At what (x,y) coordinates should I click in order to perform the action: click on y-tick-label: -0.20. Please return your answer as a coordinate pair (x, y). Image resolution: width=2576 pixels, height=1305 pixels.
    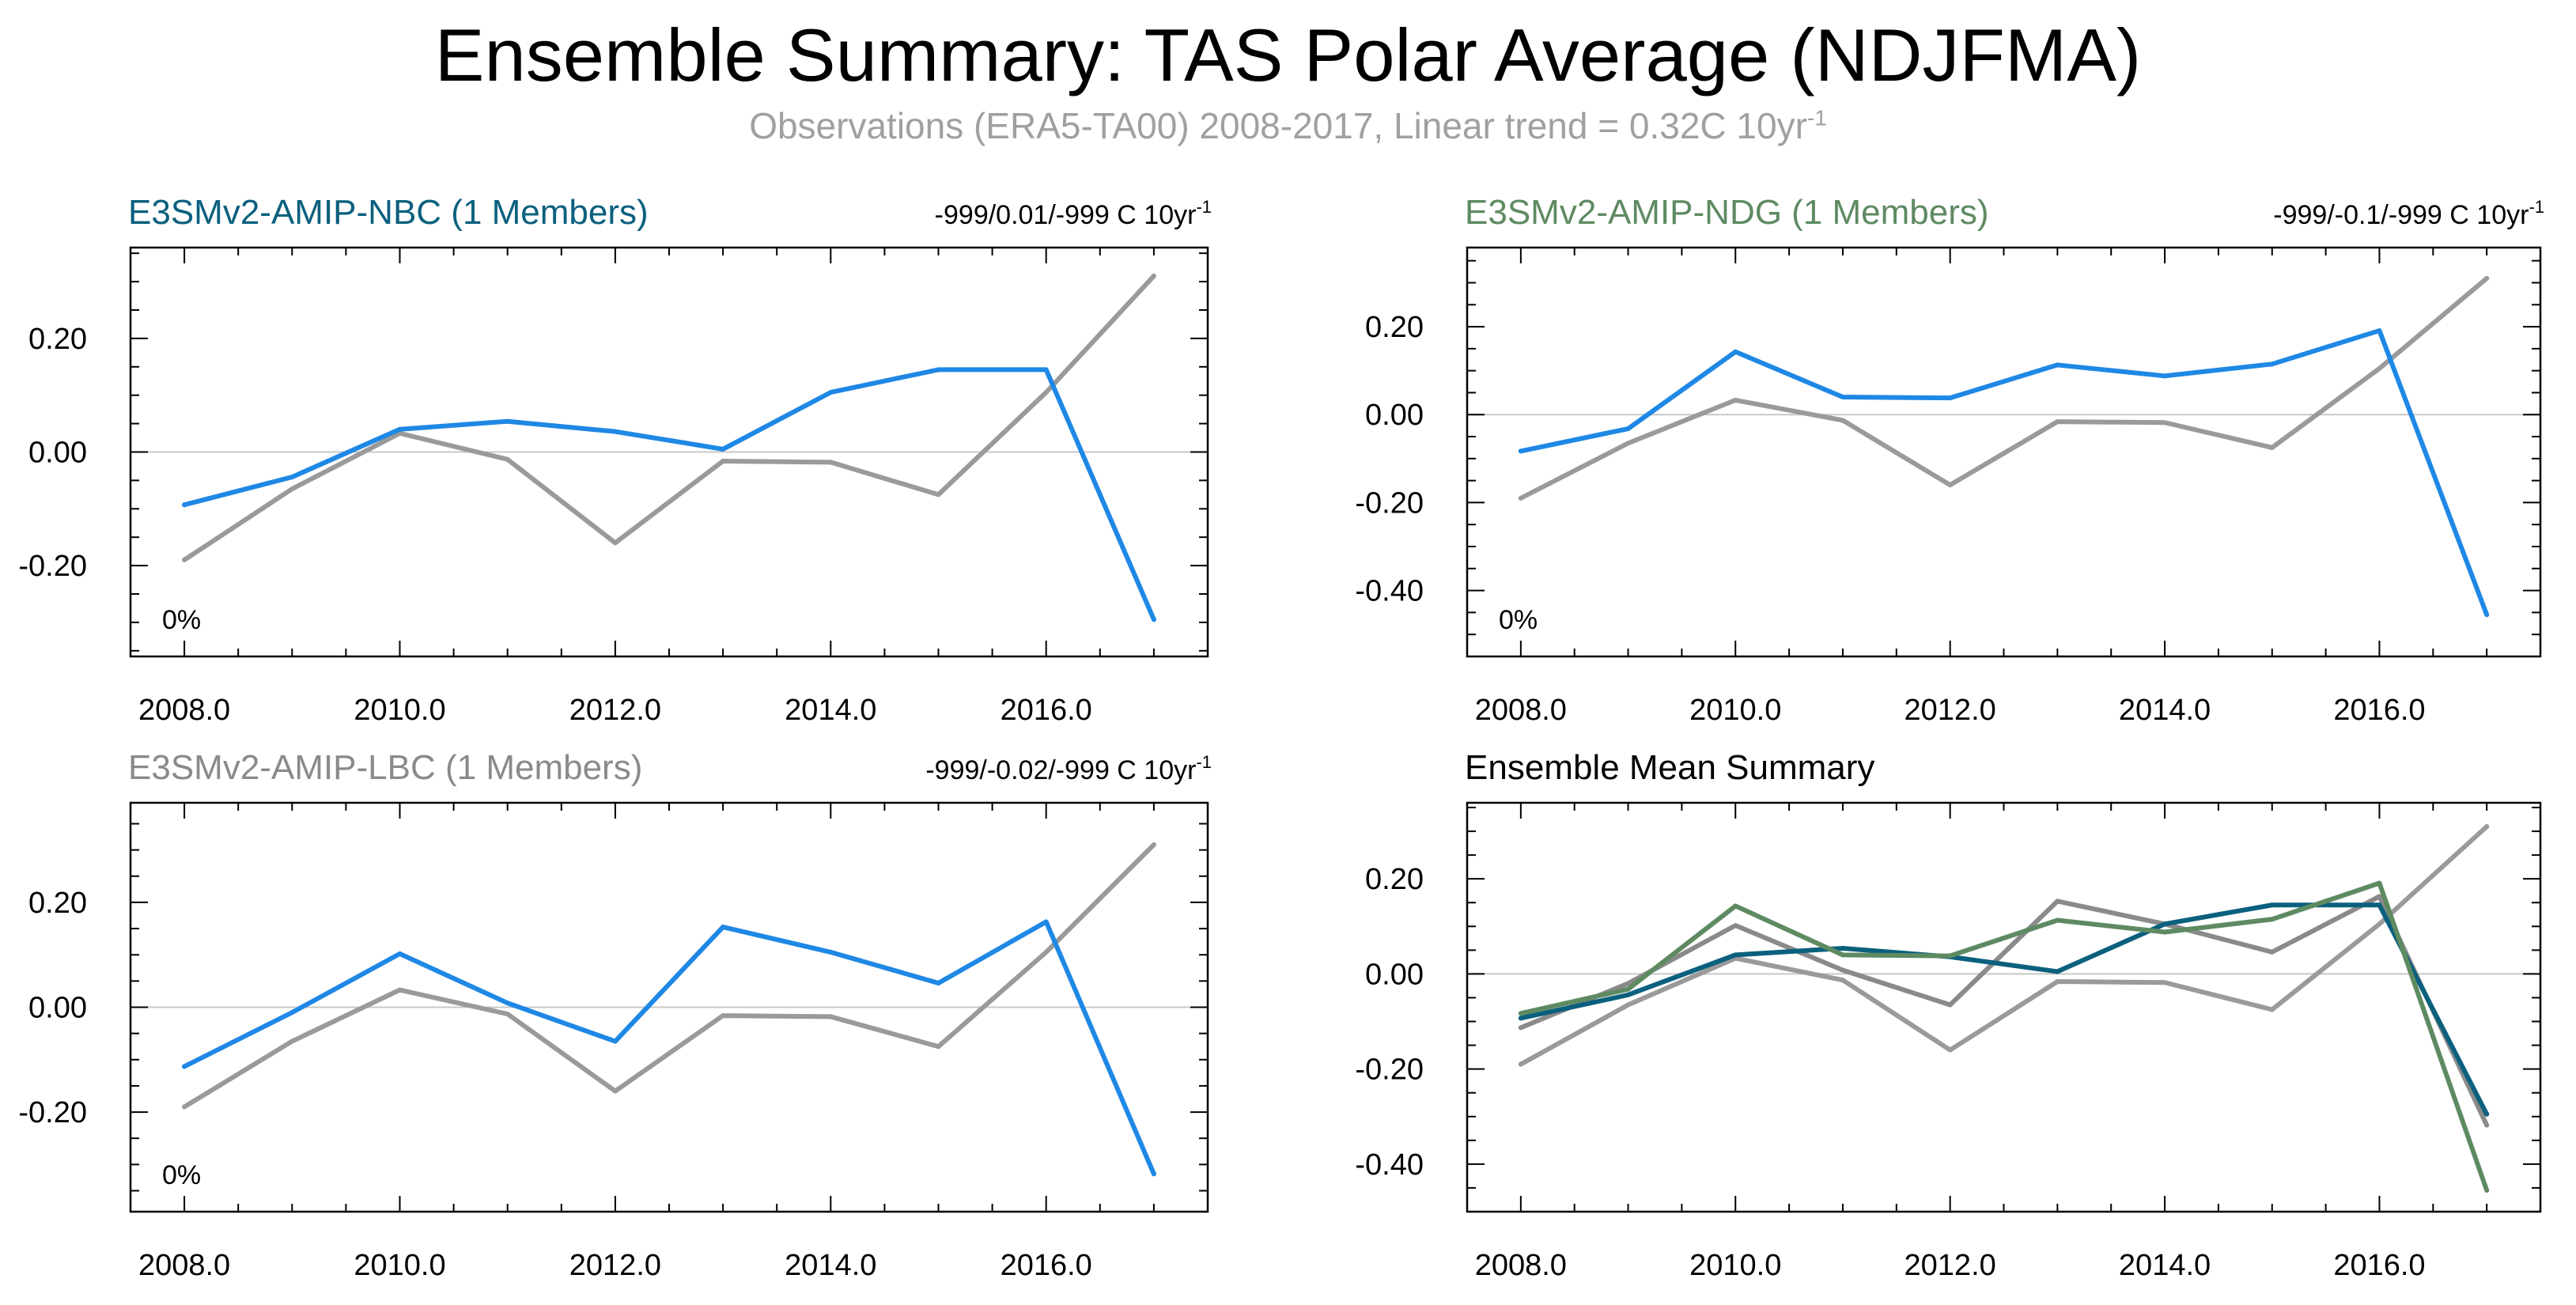
    Looking at the image, I should click on (53, 566).